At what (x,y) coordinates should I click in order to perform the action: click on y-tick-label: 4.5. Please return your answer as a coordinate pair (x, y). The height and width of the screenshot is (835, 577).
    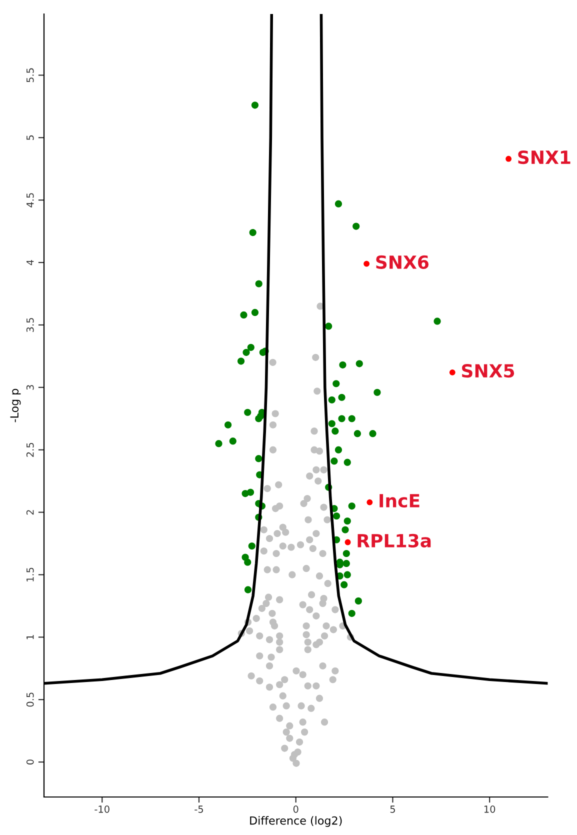
    Looking at the image, I should click on (30, 200).